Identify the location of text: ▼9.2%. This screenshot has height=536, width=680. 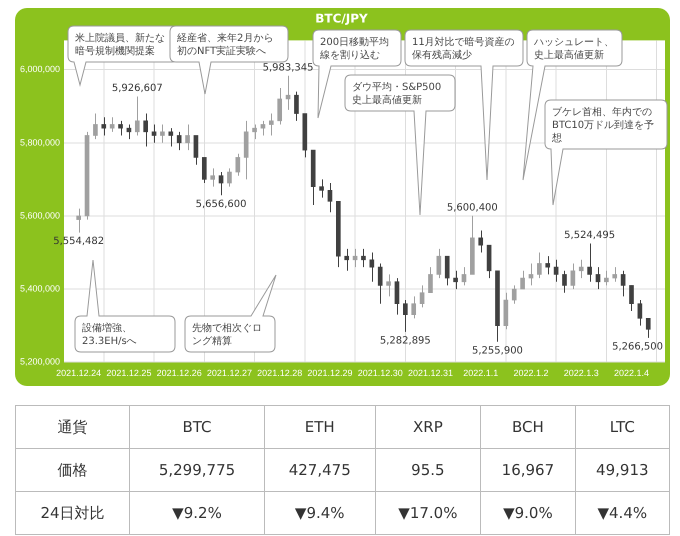
(197, 513).